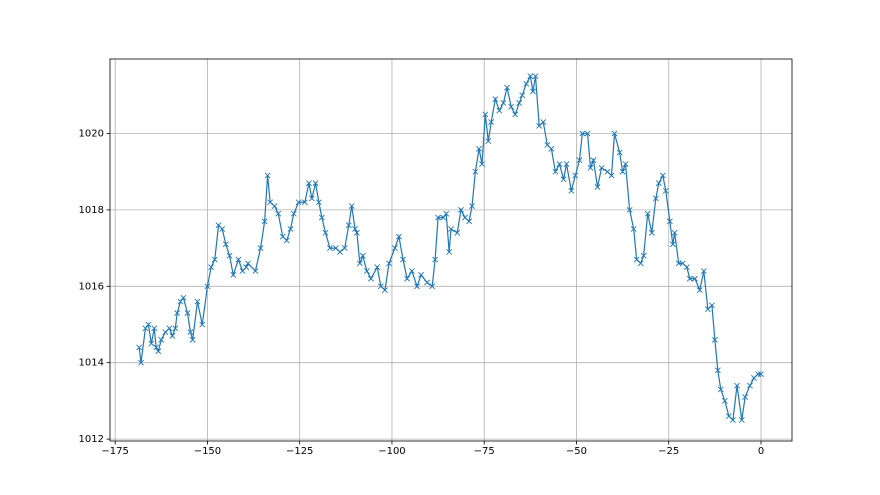 The image size is (880, 495). Describe the element at coordinates (91, 363) in the screenshot. I see `y-tick-label: 1014` at that location.